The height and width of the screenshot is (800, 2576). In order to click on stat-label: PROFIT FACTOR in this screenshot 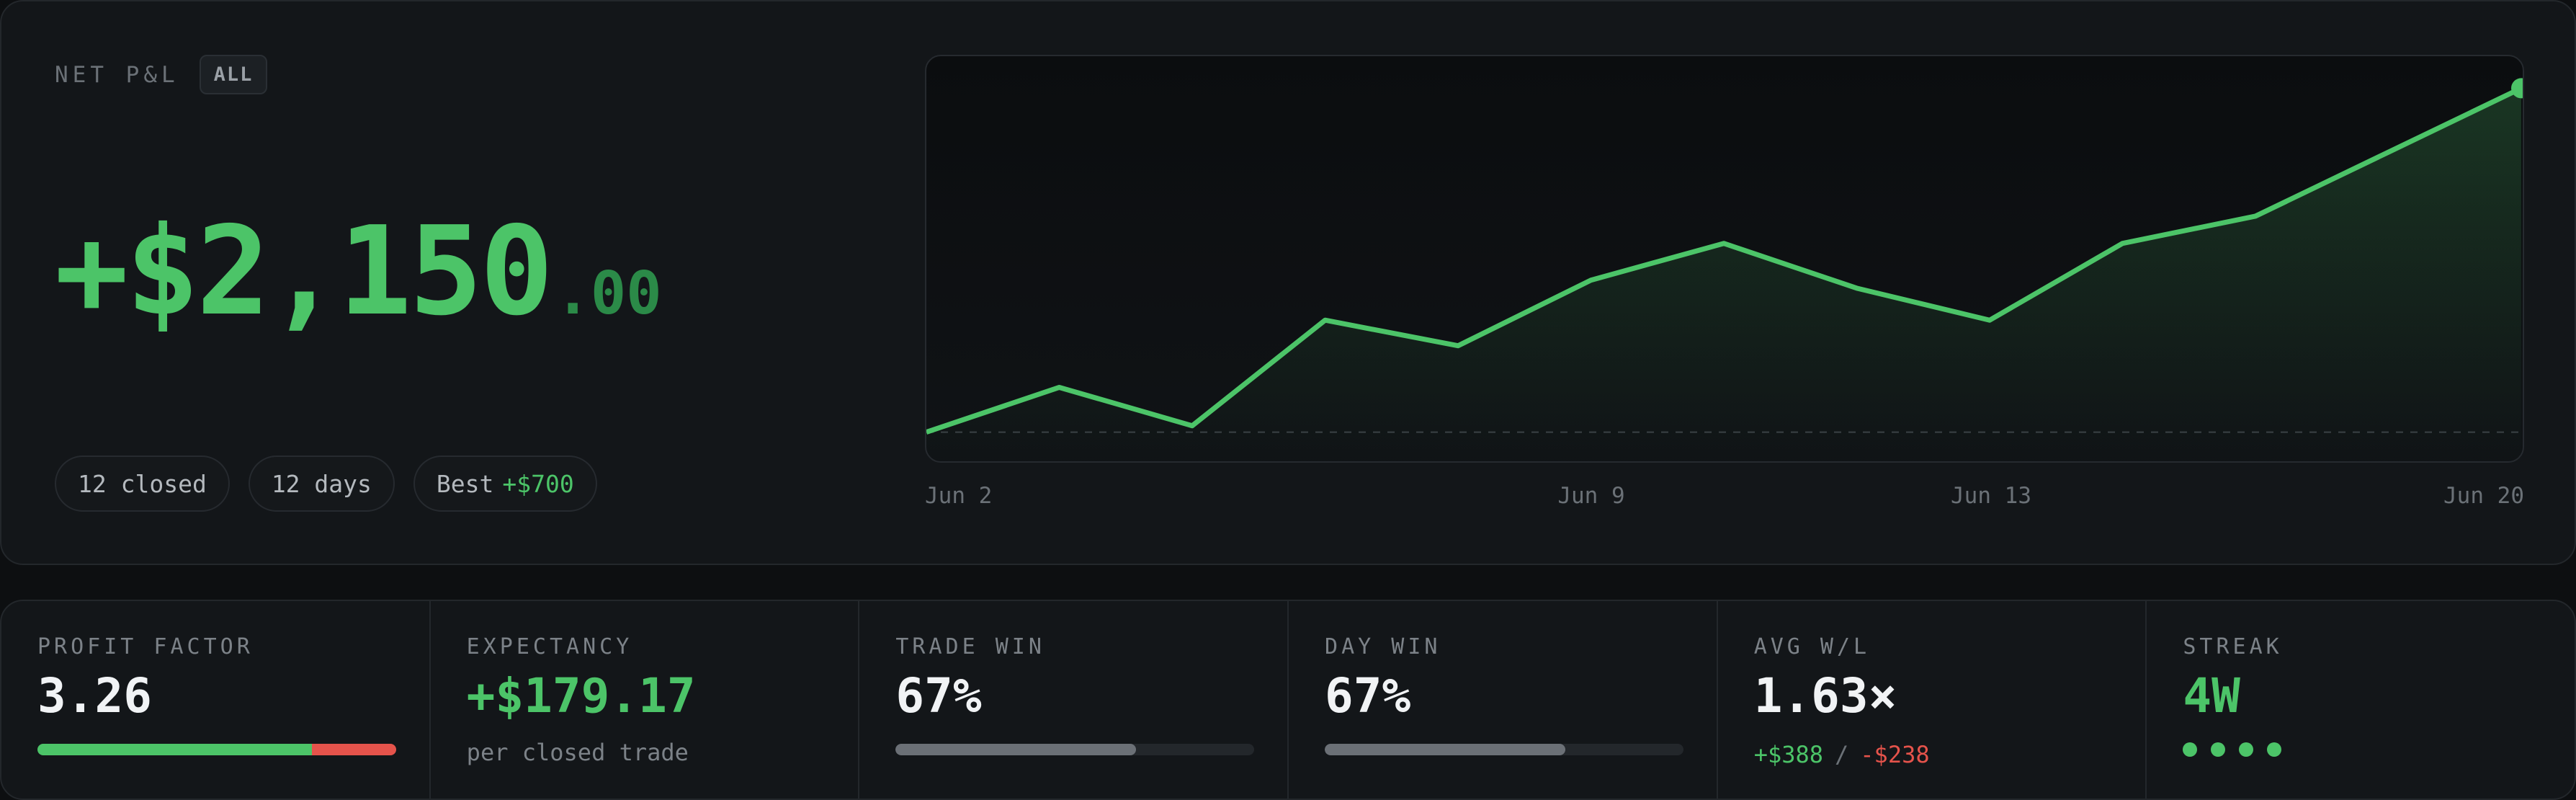, I will do `click(145, 646)`.